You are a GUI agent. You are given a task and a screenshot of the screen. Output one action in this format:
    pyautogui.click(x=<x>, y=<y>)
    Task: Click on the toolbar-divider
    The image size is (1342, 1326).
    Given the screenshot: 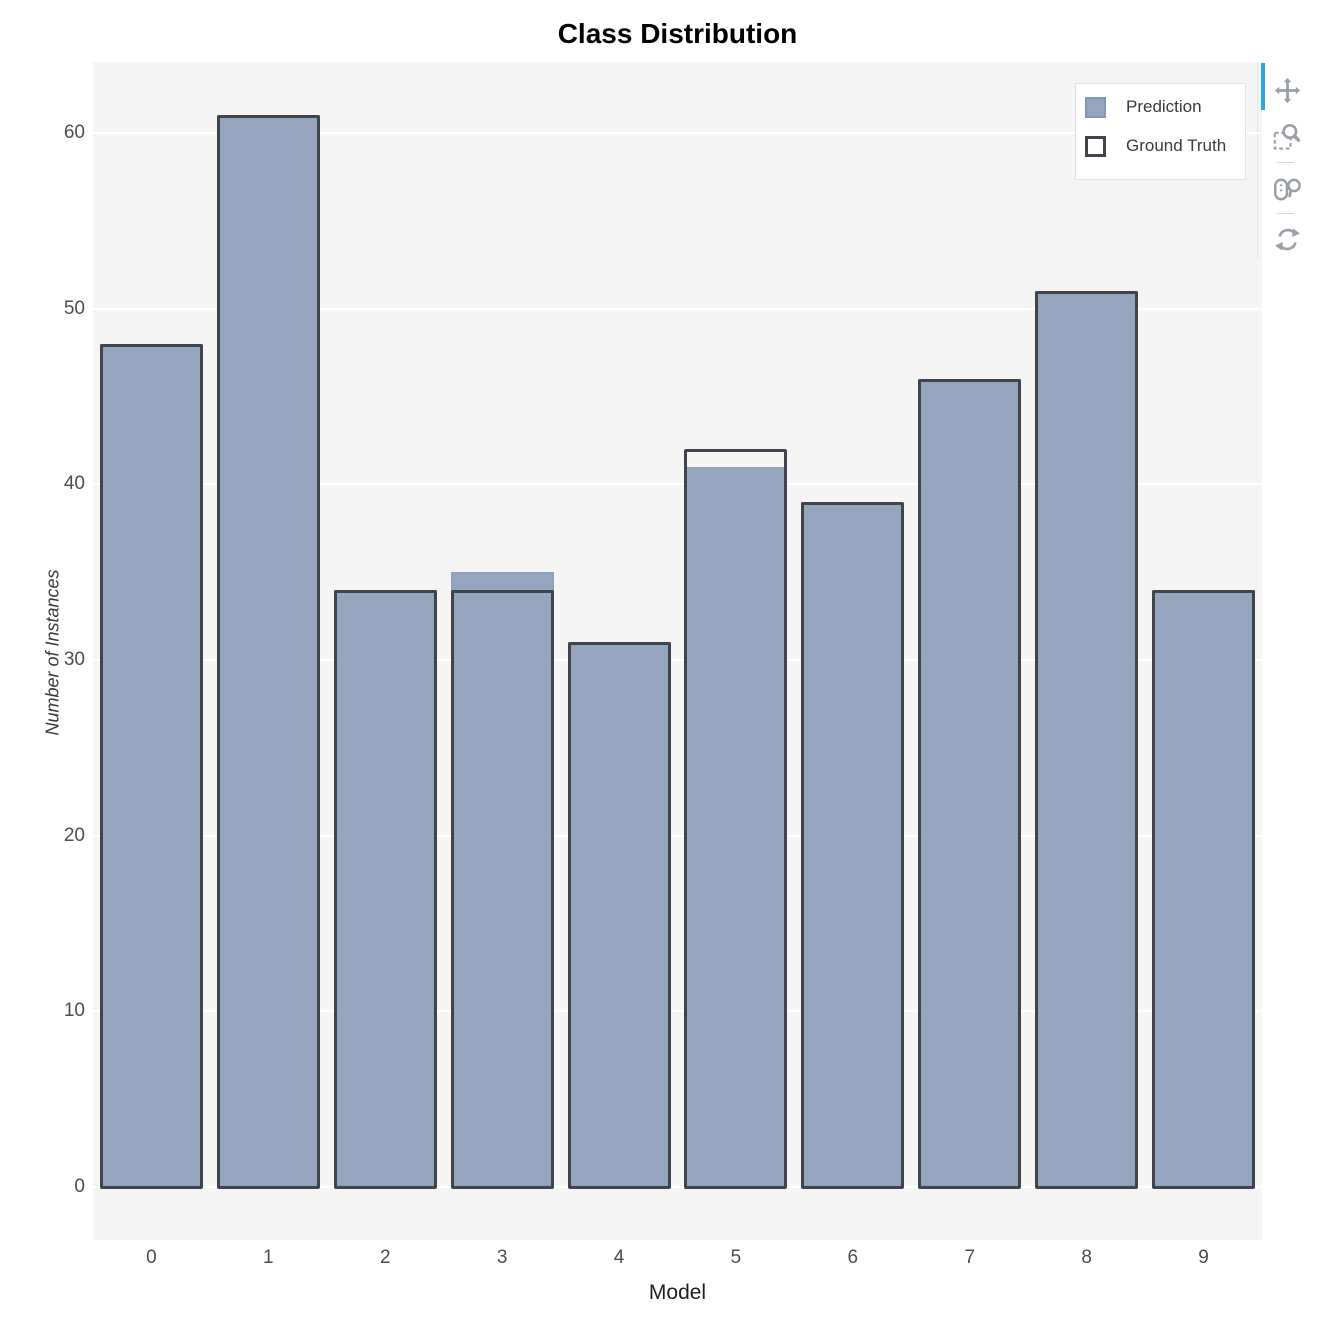 What is the action you would take?
    pyautogui.click(x=1257, y=161)
    